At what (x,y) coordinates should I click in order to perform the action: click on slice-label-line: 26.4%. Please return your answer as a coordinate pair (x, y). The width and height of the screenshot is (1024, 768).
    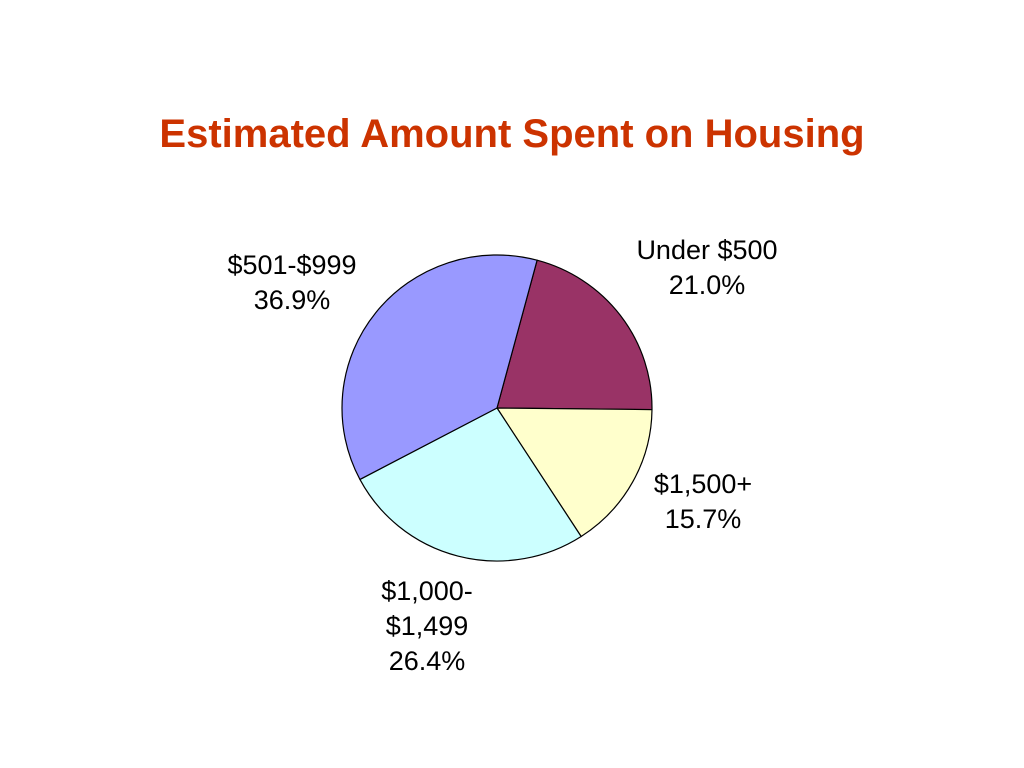
    Looking at the image, I should click on (427, 661).